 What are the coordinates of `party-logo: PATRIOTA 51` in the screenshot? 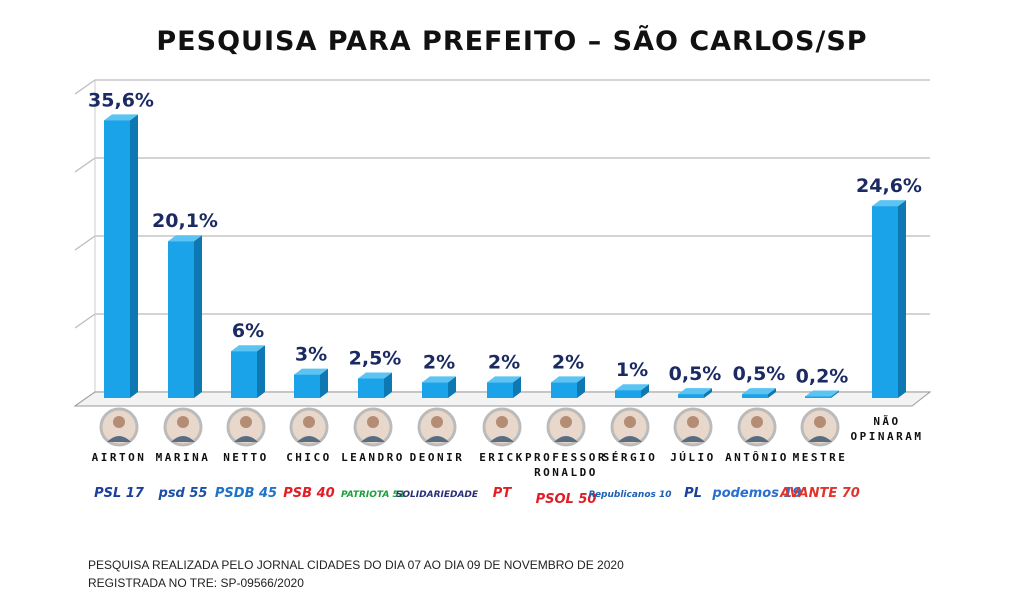 It's located at (373, 495).